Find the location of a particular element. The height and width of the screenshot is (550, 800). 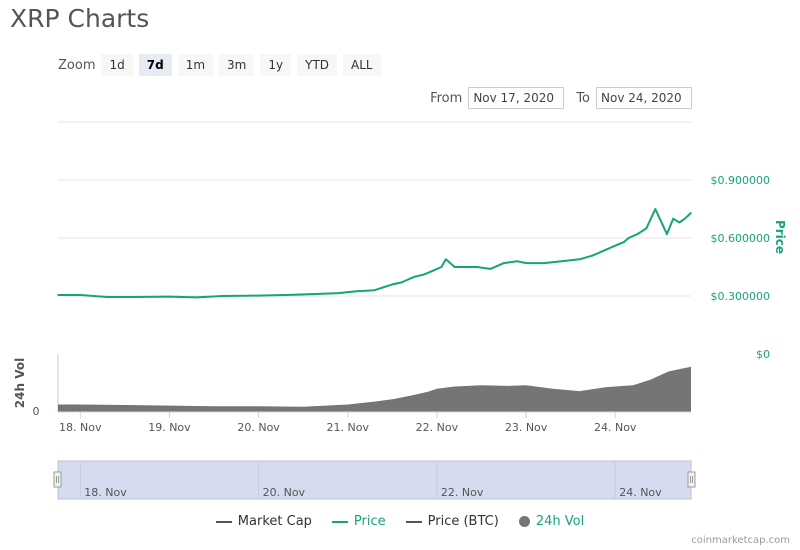

y-tick-label: $0.600000 is located at coordinates (741, 238).